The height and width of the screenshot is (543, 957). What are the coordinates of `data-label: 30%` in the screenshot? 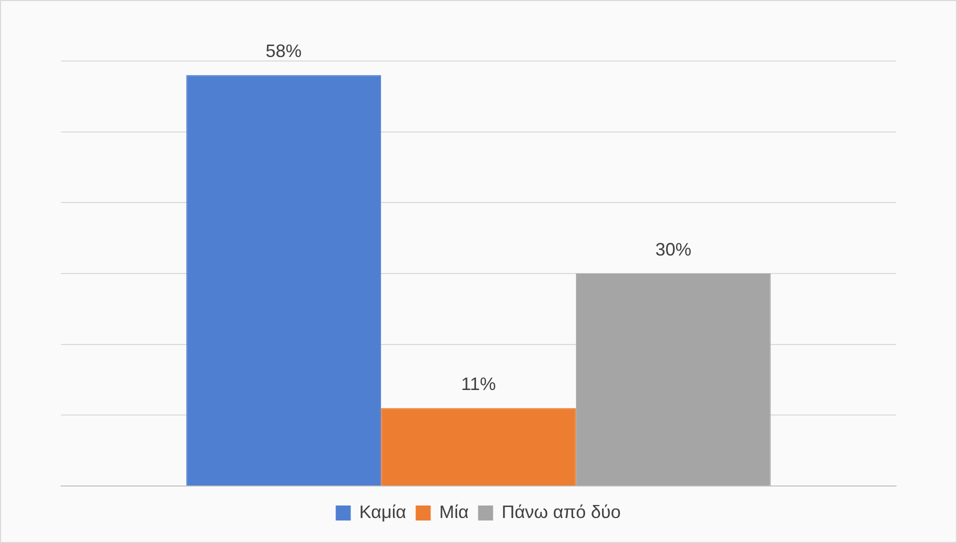 It's located at (673, 249).